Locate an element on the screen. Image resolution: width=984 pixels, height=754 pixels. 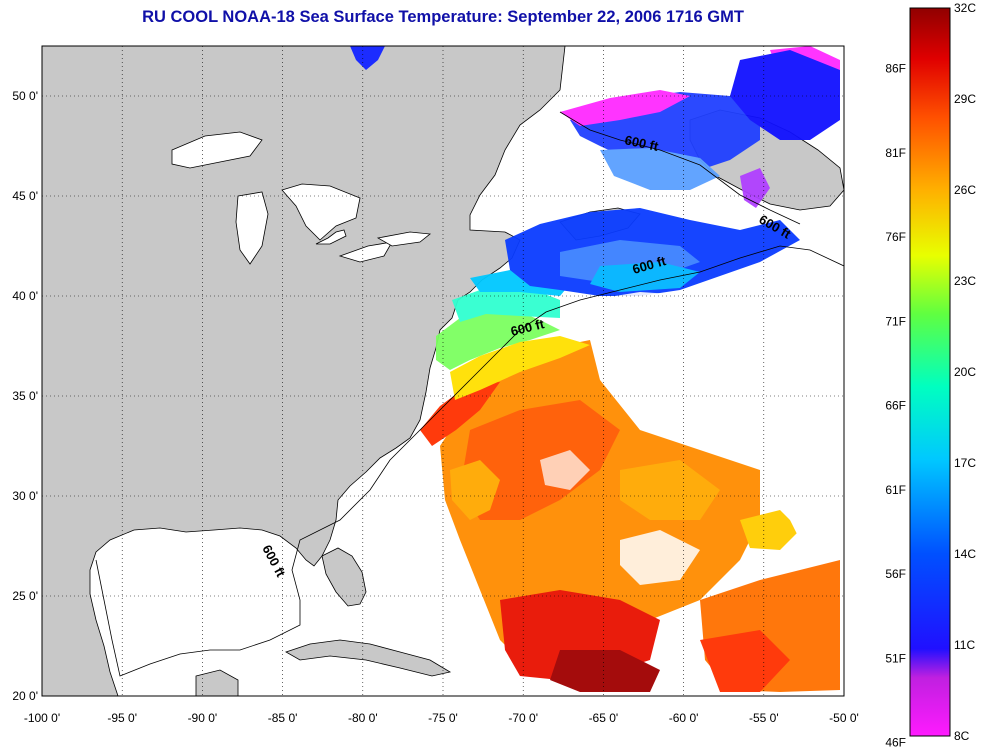
longitude-tick-label: -70 0' is located at coordinates (523, 718).